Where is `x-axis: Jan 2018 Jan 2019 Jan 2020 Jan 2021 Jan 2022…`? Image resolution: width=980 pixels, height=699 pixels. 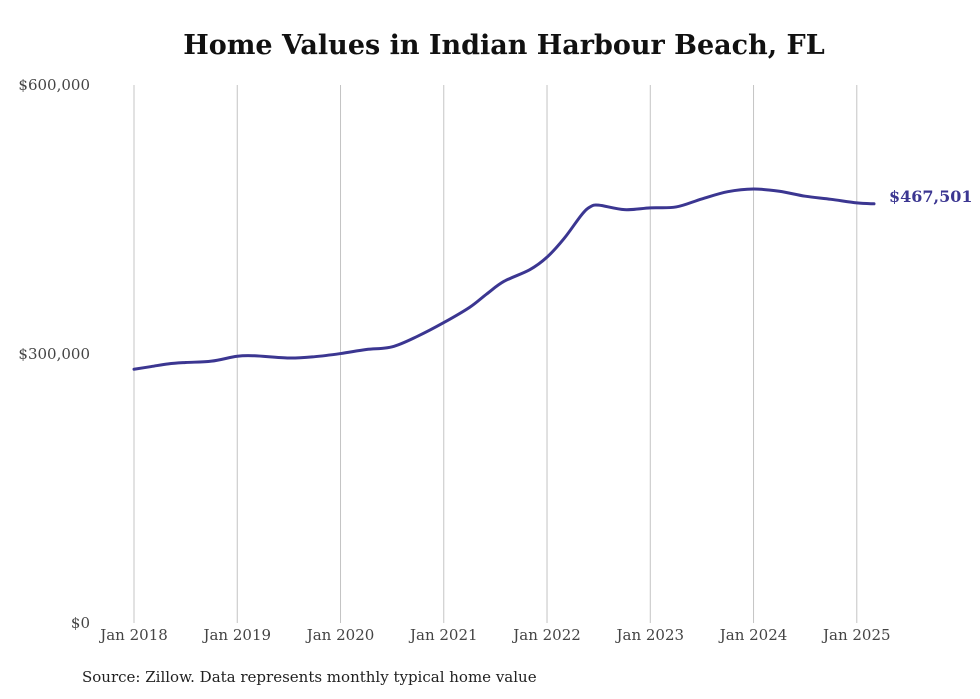
x-axis: Jan 2018 Jan 2019 Jan 2020 Jan 2021 Jan 2022… is located at coordinates (494, 635).